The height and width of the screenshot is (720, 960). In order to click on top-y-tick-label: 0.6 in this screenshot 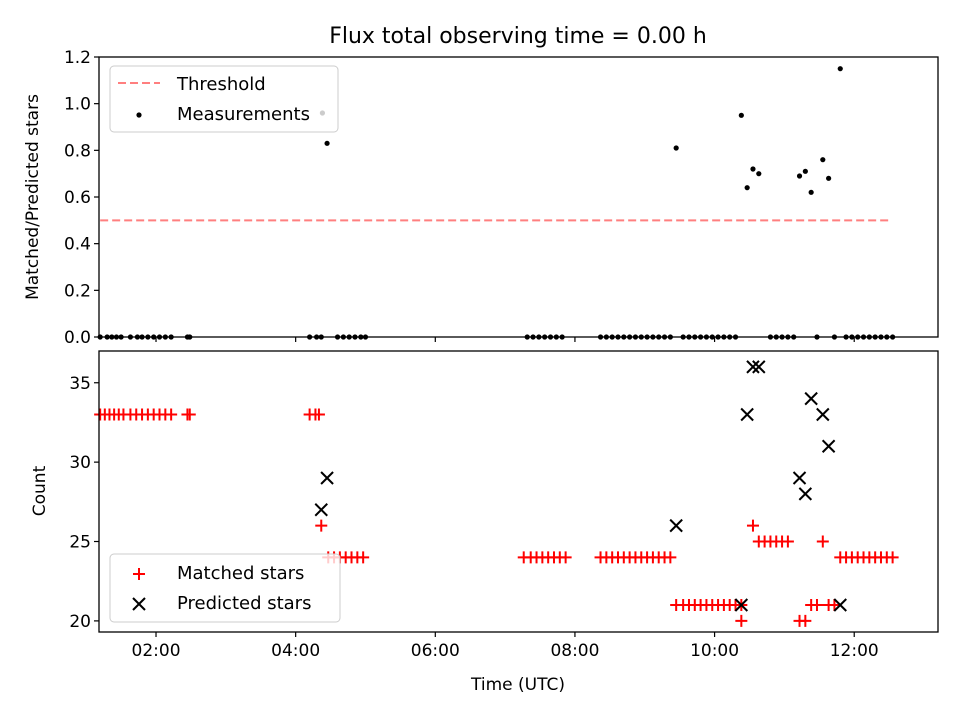, I will do `click(77, 198)`.